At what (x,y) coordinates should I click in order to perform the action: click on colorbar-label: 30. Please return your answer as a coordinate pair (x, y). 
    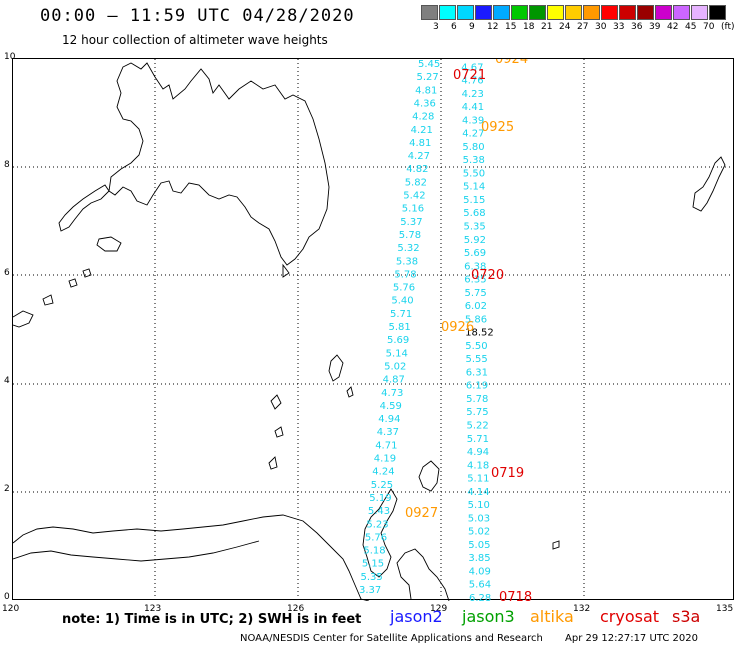
    Looking at the image, I should click on (601, 27).